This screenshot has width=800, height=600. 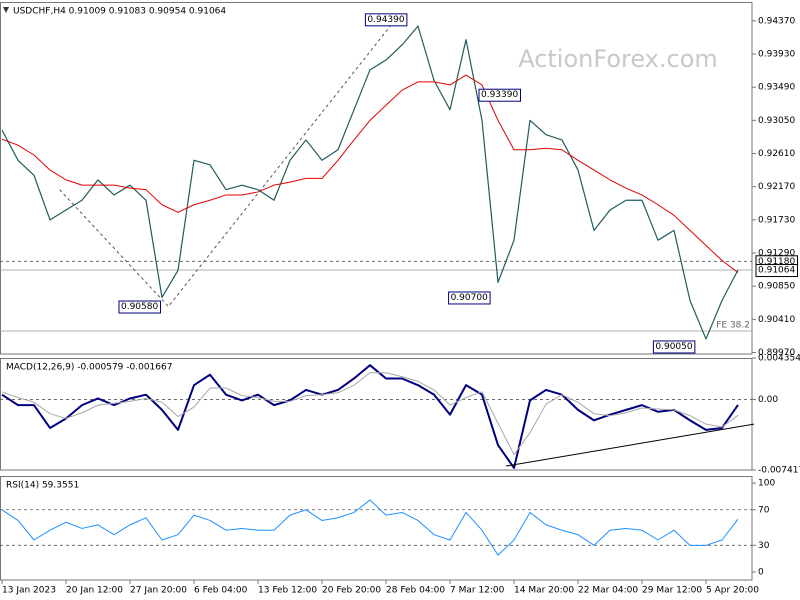 What do you see at coordinates (776, 154) in the screenshot?
I see `y-tick-label: 0.92610` at bounding box center [776, 154].